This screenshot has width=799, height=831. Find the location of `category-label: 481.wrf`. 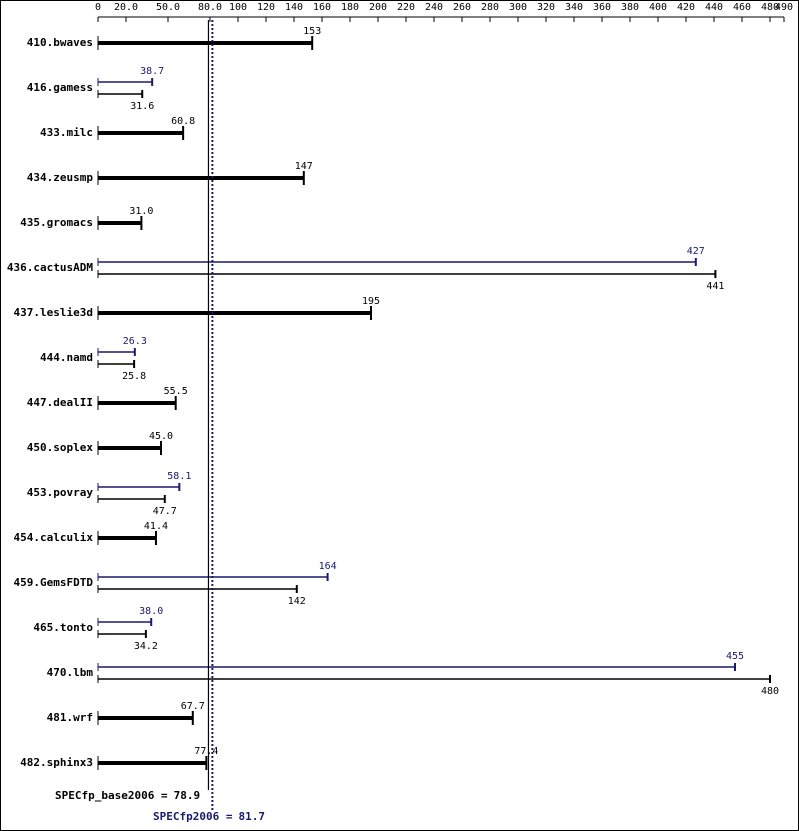

category-label: 481.wrf is located at coordinates (70, 717).